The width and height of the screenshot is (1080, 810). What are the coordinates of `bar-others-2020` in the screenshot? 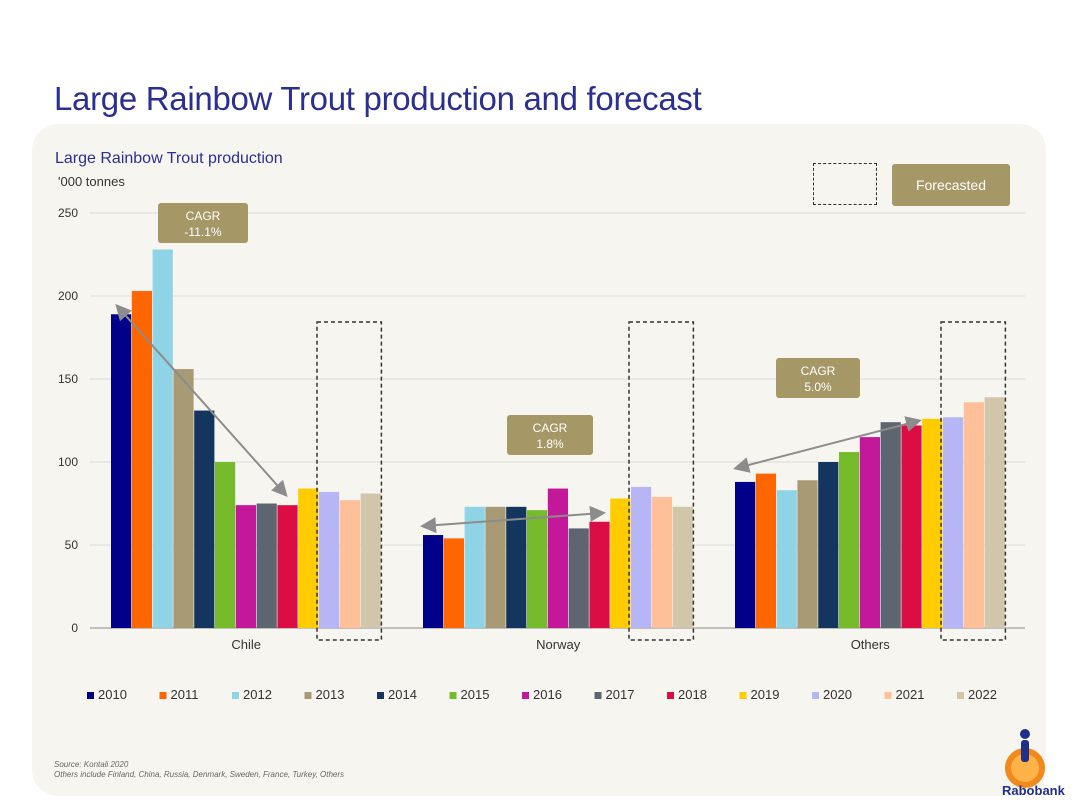 It's located at (953, 522).